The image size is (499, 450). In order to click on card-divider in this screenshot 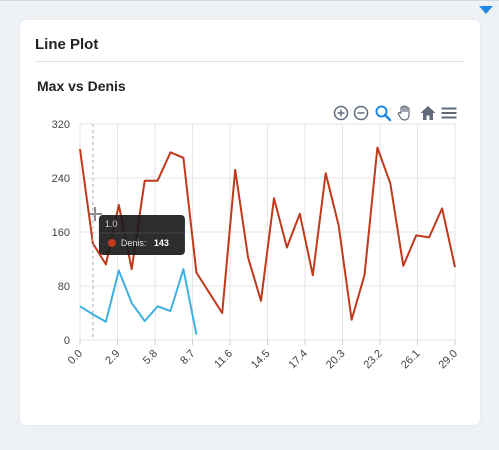, I will do `click(250, 61)`.